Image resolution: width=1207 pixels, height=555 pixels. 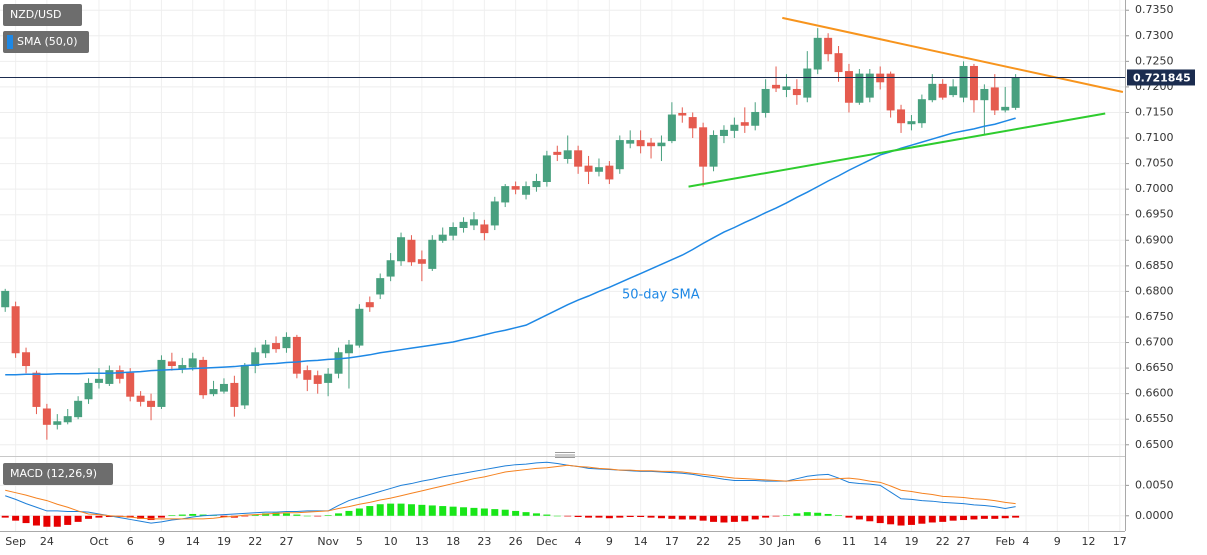 What do you see at coordinates (734, 541) in the screenshot?
I see `x-tick-label: 25` at bounding box center [734, 541].